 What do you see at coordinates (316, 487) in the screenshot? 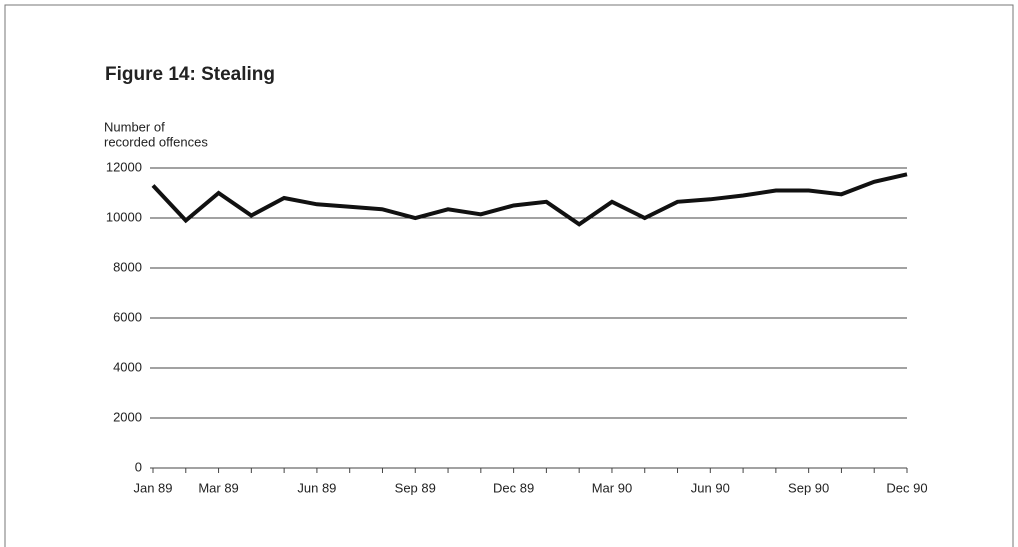
I see `x-tick-label: Jun 89` at bounding box center [316, 487].